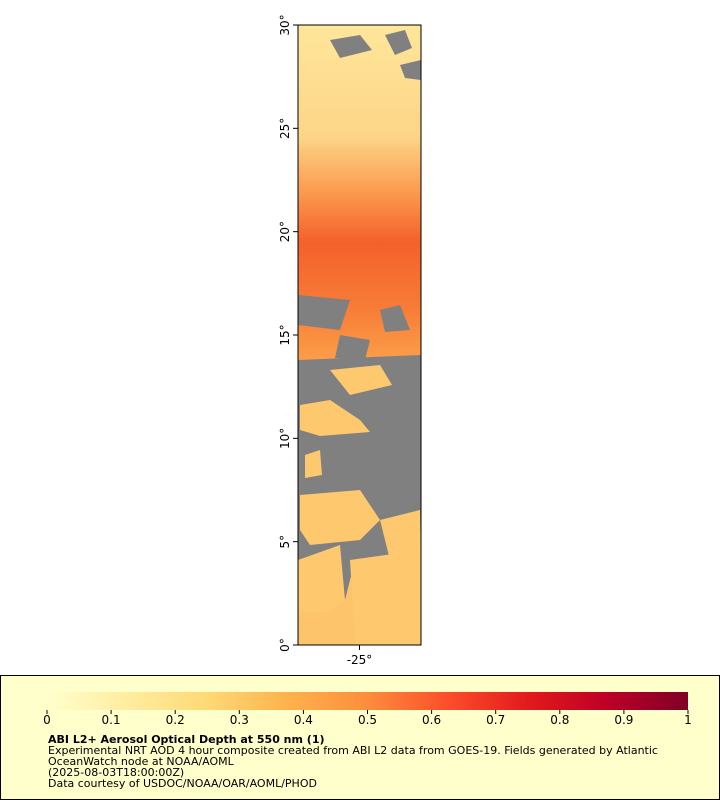 This screenshot has width=720, height=800. Describe the element at coordinates (623, 720) in the screenshot. I see `colorbar-tick-label: 0.9` at that location.